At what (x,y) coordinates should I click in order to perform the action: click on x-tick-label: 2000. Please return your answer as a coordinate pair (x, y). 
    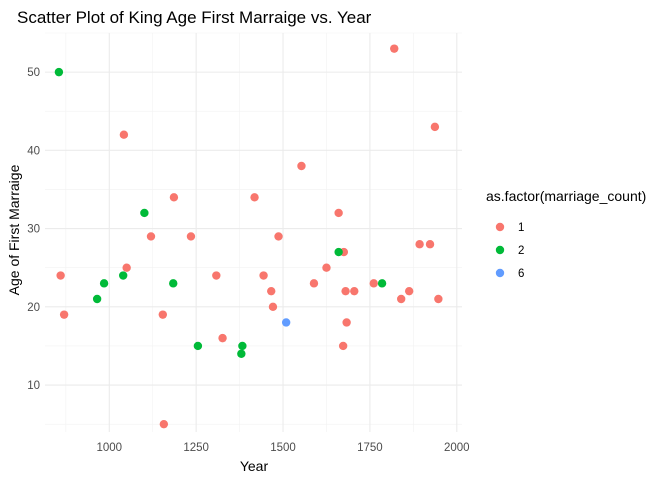
    Looking at the image, I should click on (457, 448).